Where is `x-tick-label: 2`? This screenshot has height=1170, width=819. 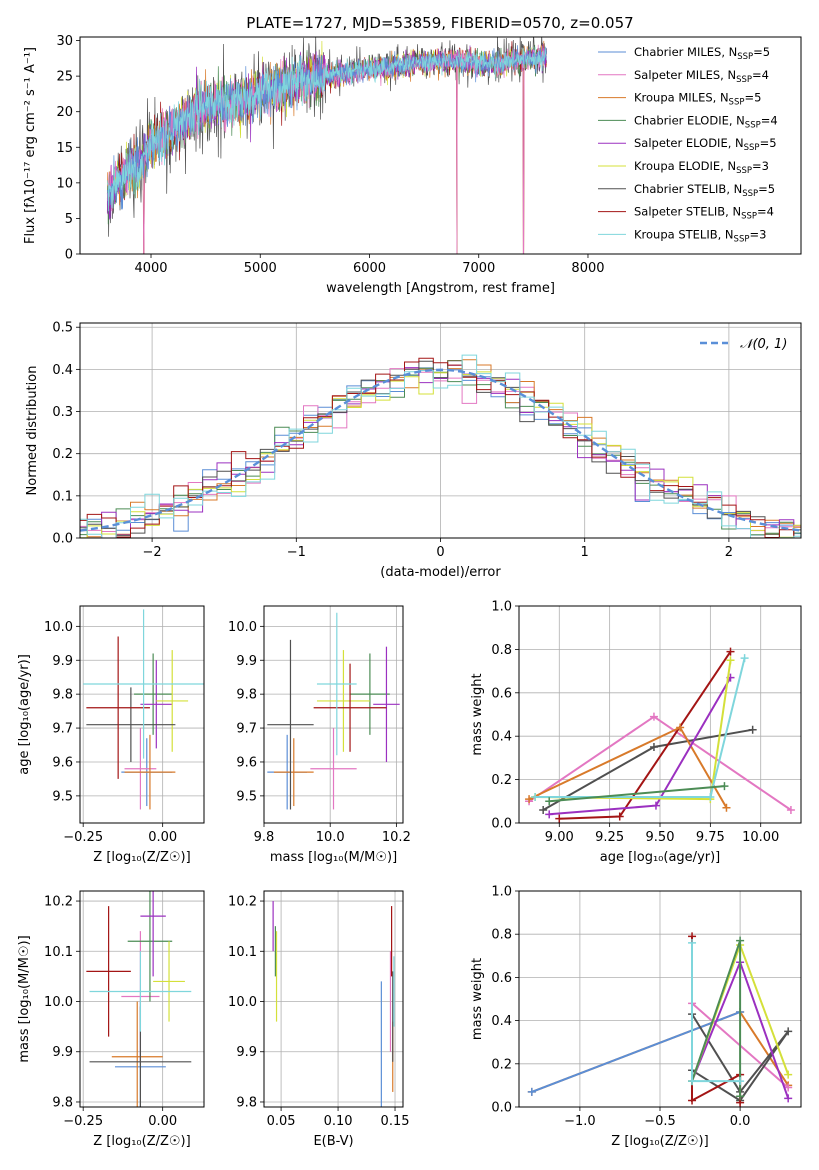
x-tick-label: 2 is located at coordinates (729, 552).